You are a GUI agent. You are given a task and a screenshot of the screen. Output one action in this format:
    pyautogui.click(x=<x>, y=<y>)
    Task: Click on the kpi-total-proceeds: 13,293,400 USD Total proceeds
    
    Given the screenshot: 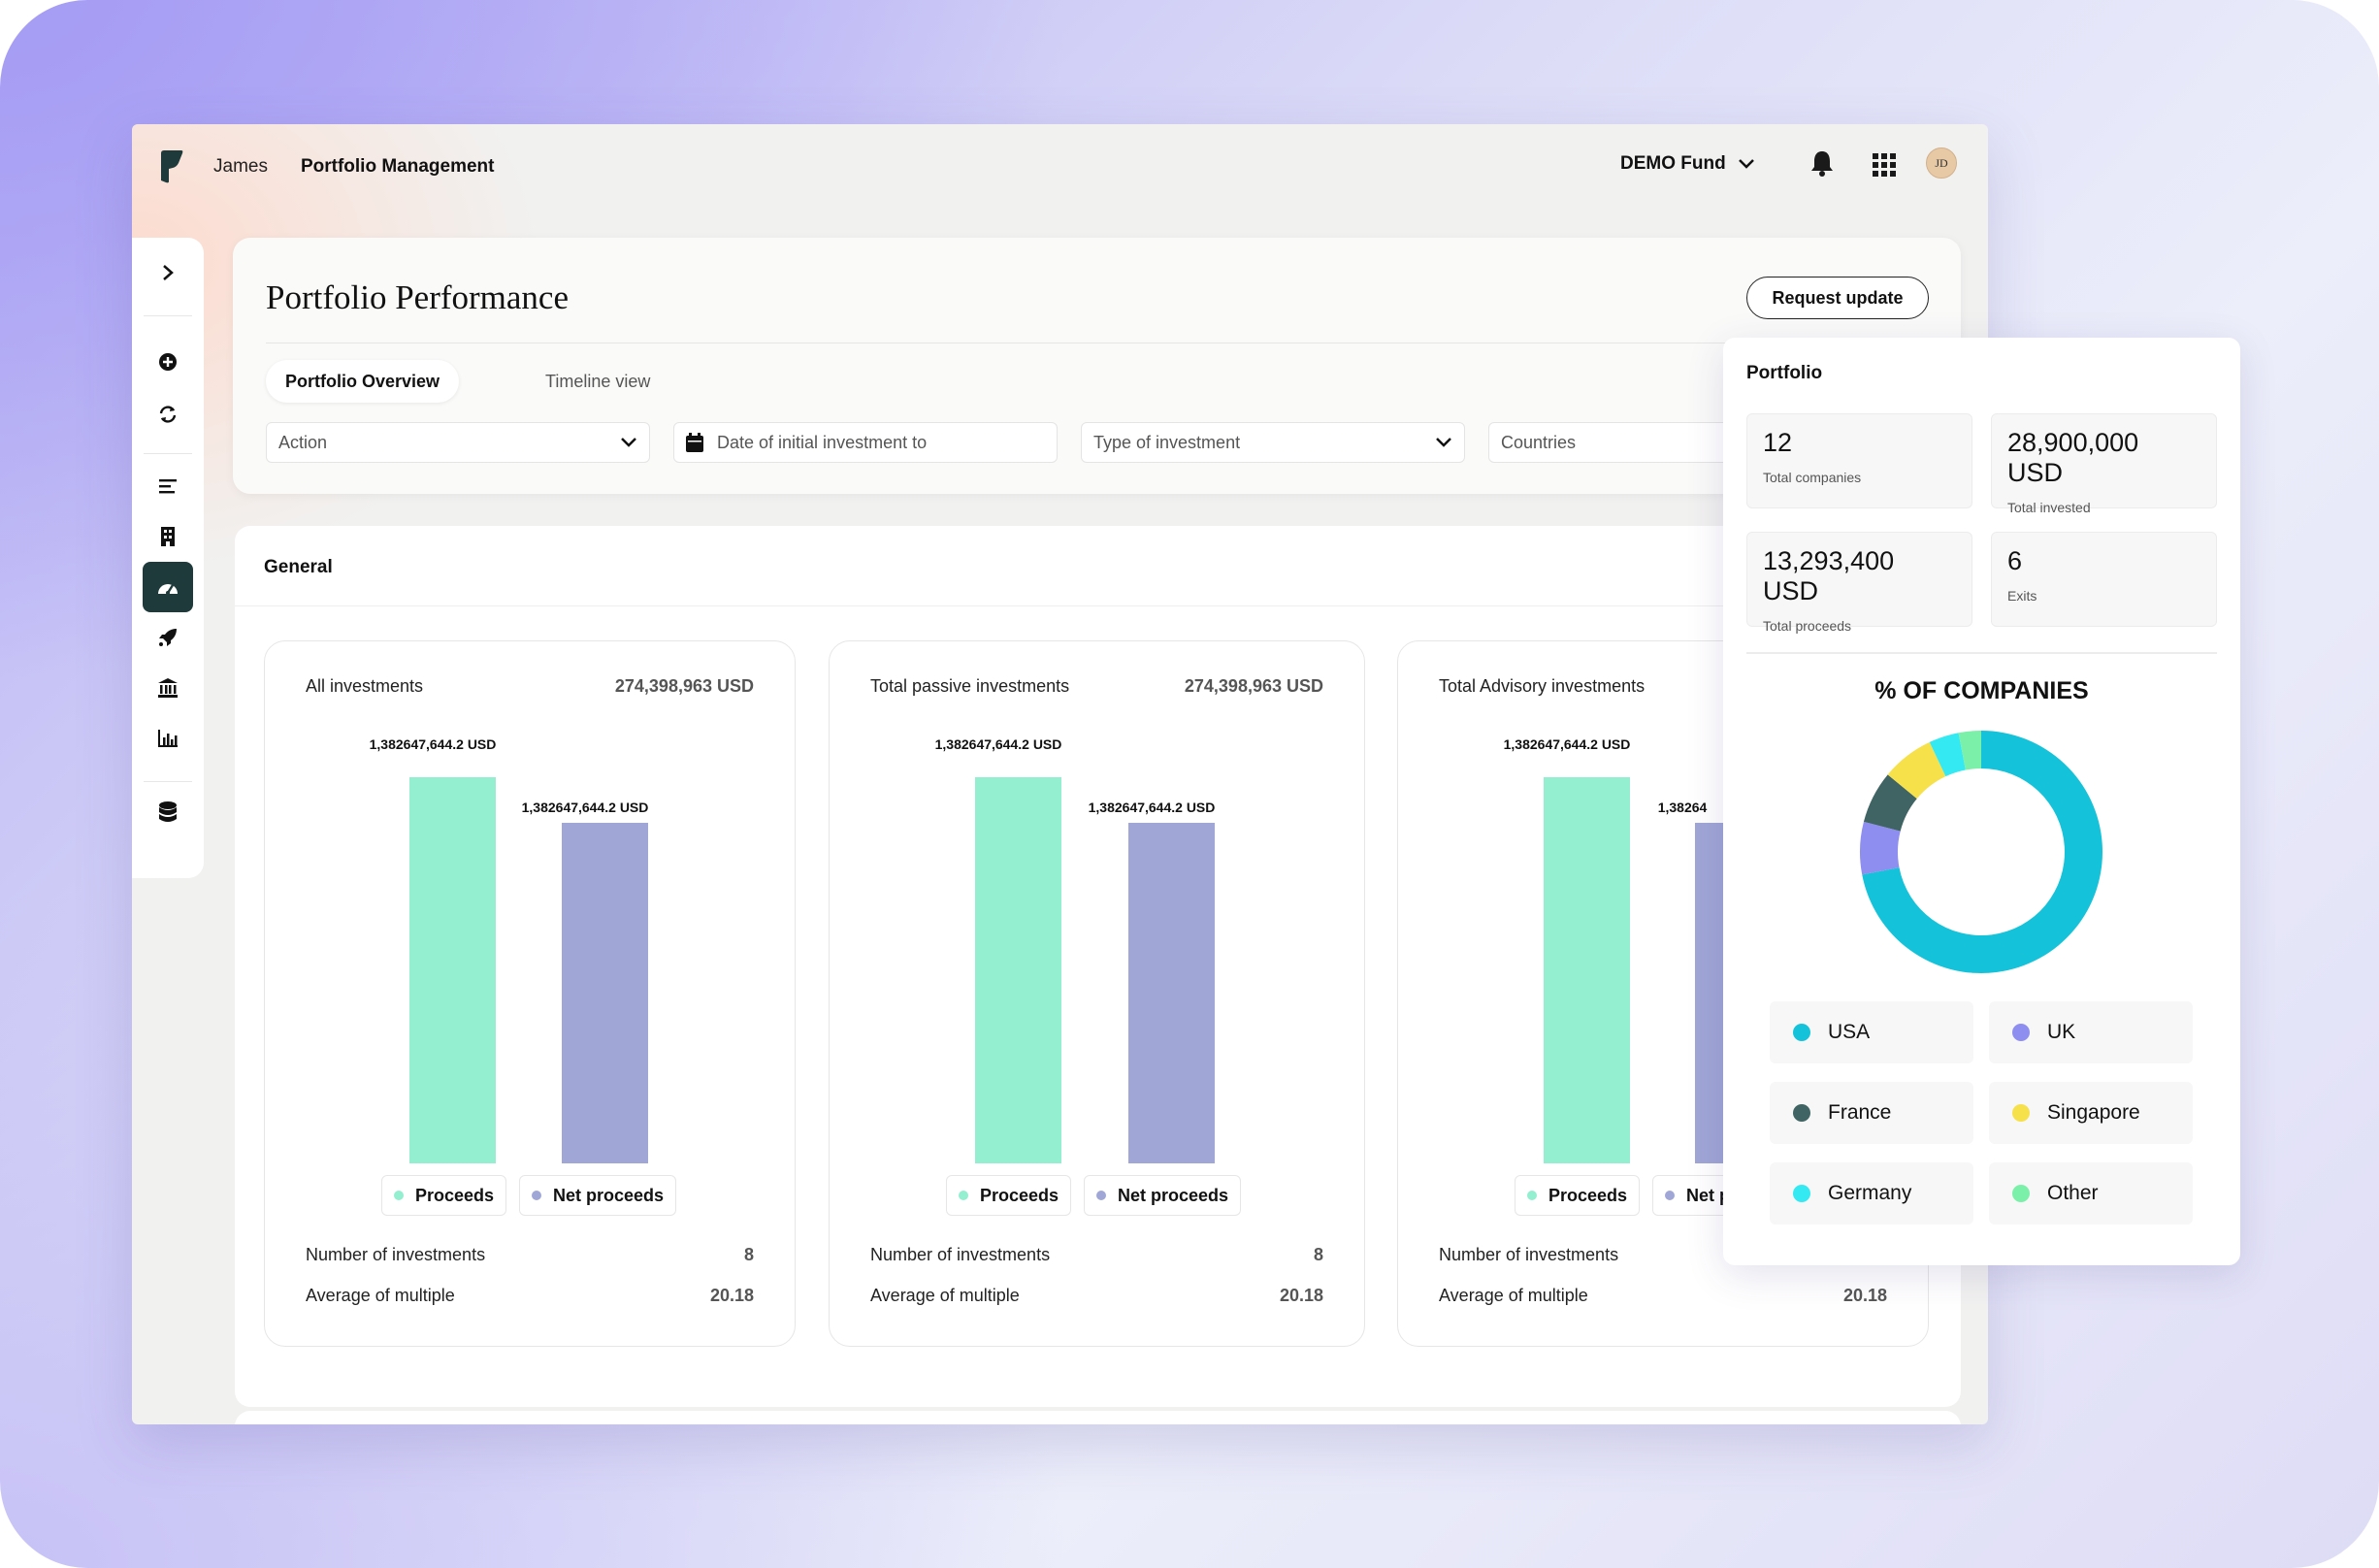 What is the action you would take?
    pyautogui.click(x=1859, y=583)
    